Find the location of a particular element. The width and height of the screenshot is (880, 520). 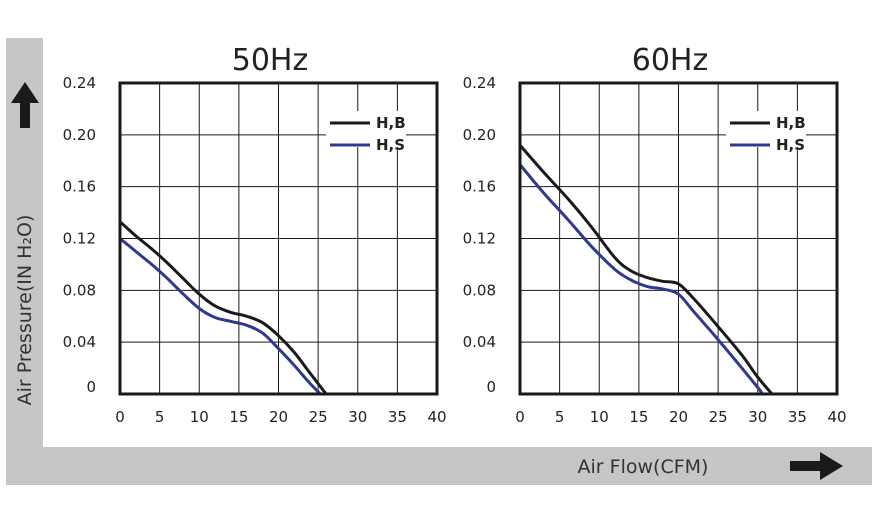

arrow-right-icon is located at coordinates (816, 466).